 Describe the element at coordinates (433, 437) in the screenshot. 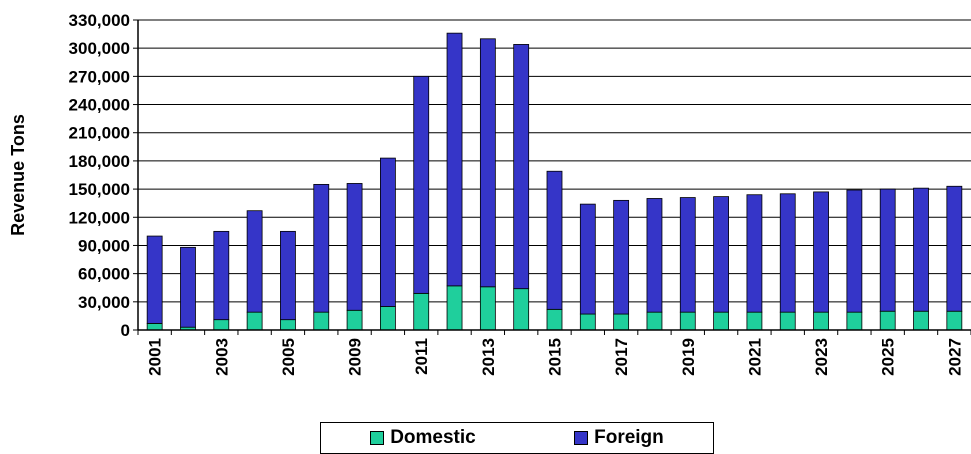

I see `legend-label-domestic: Domestic` at that location.